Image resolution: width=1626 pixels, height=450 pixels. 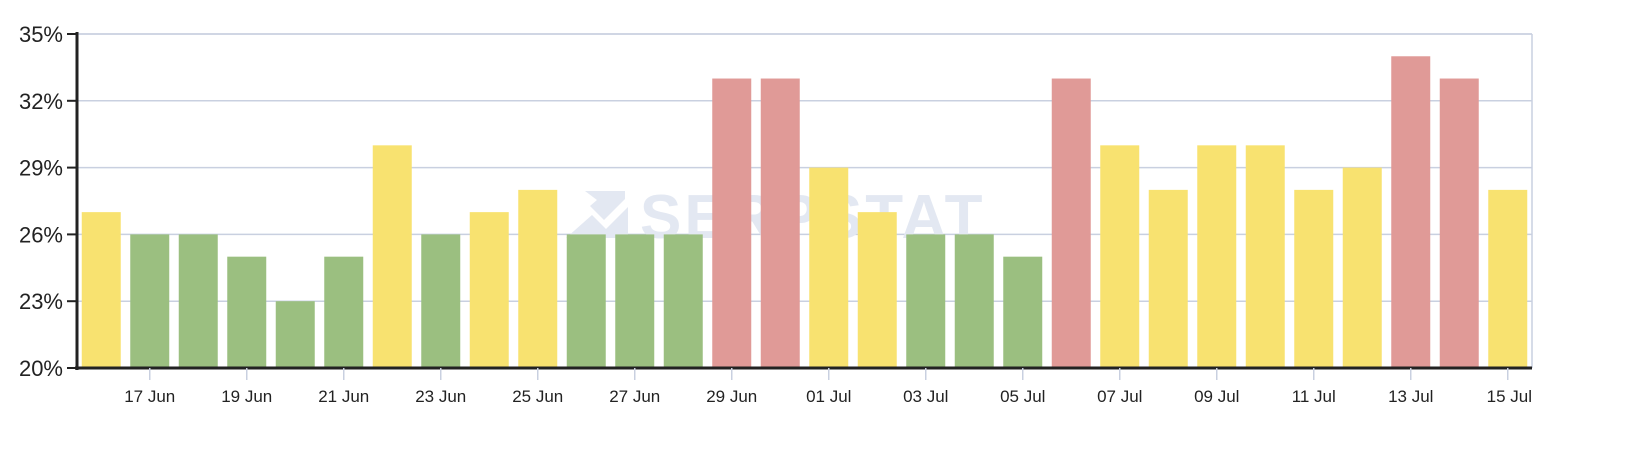 I want to click on bar-14-jul, so click(x=1459, y=223).